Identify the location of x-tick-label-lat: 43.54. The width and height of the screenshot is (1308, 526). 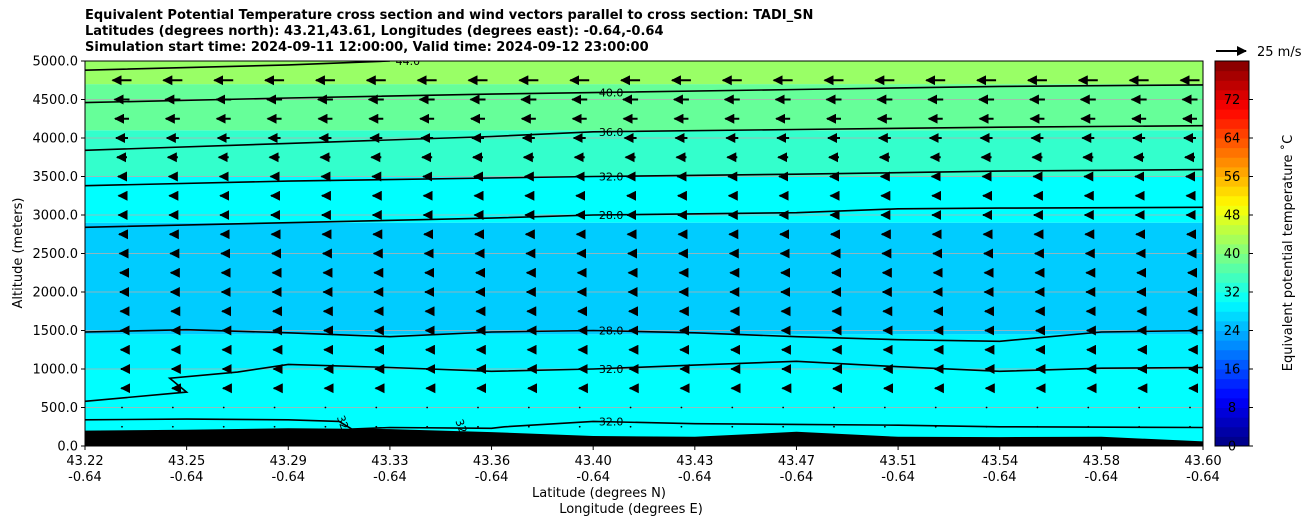
(999, 461).